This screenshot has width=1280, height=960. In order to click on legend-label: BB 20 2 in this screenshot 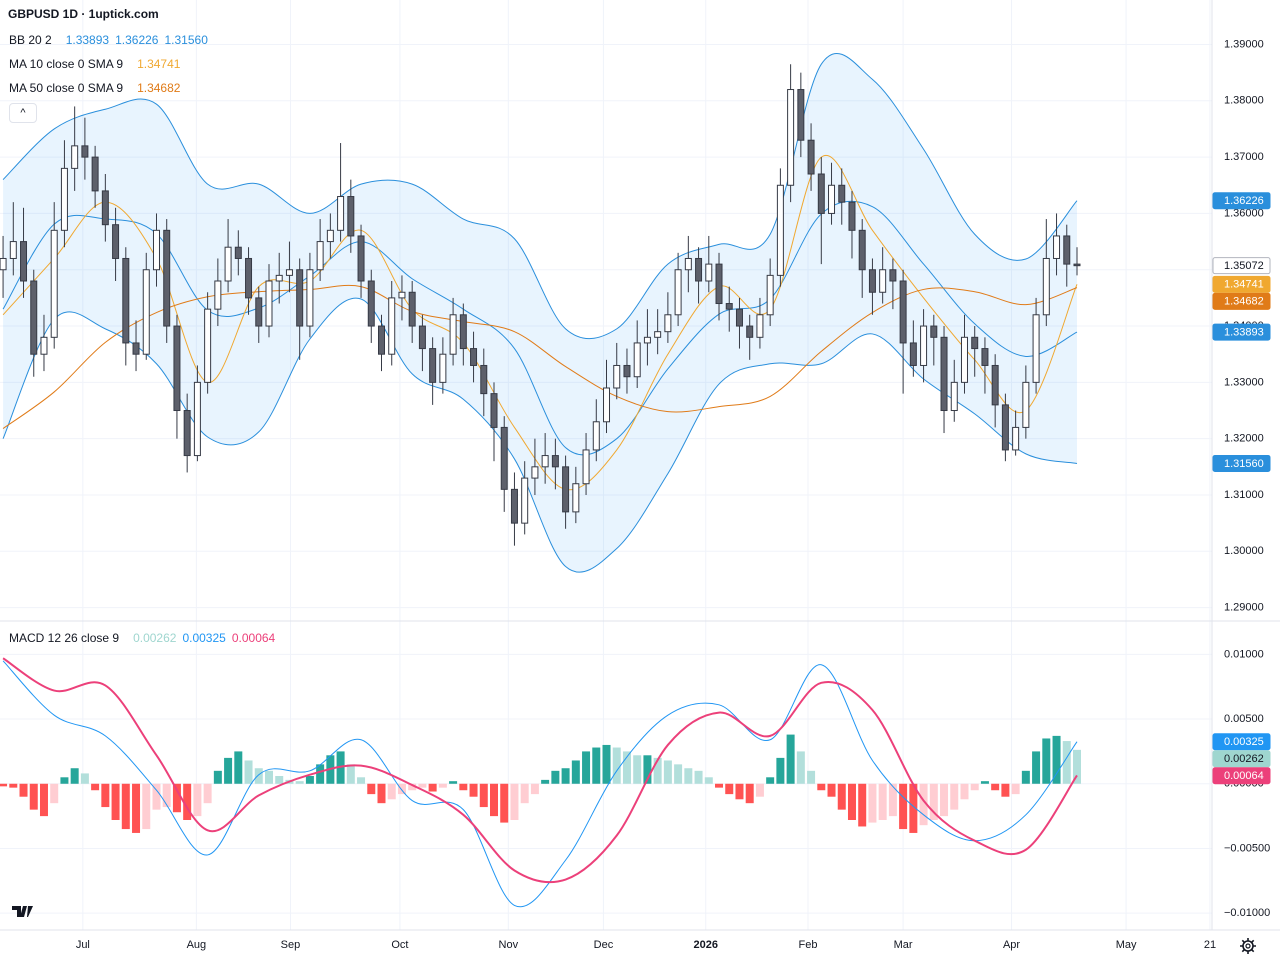, I will do `click(30, 40)`.